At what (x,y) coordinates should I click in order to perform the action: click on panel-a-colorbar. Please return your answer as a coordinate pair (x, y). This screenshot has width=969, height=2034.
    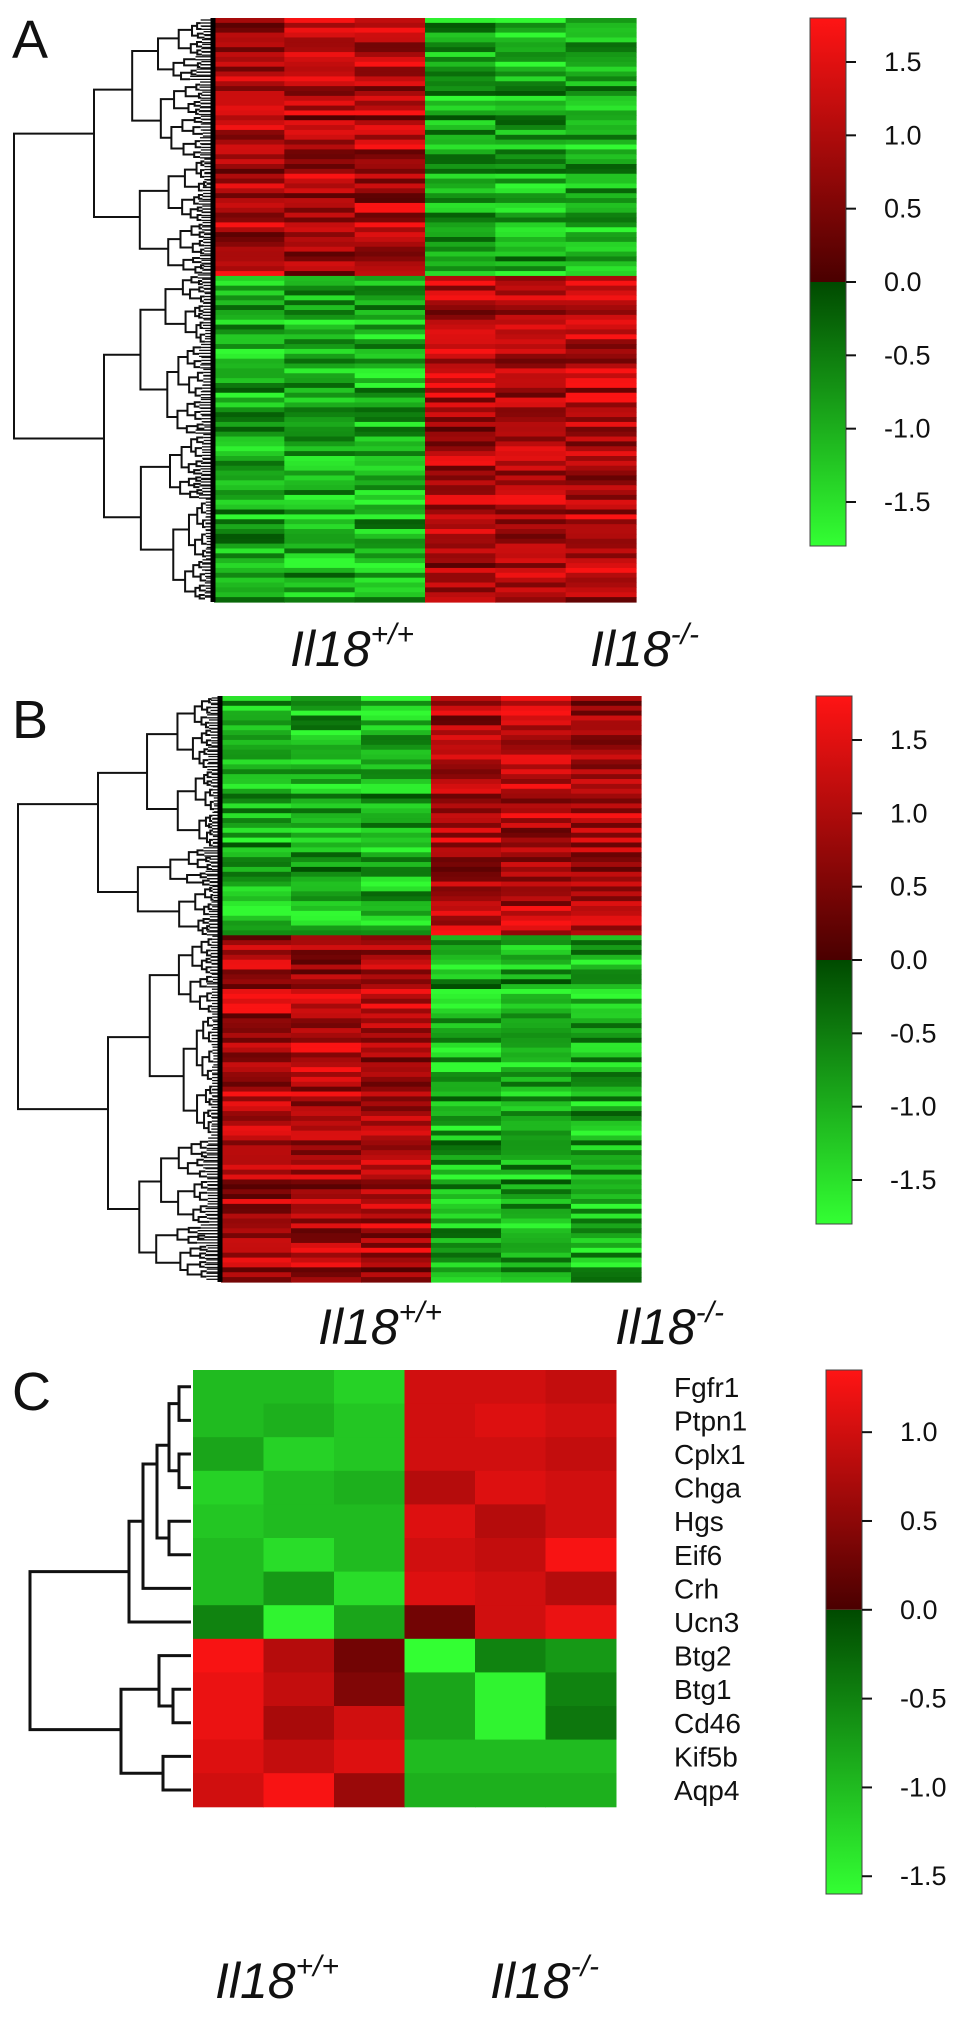
    Looking at the image, I should click on (828, 282).